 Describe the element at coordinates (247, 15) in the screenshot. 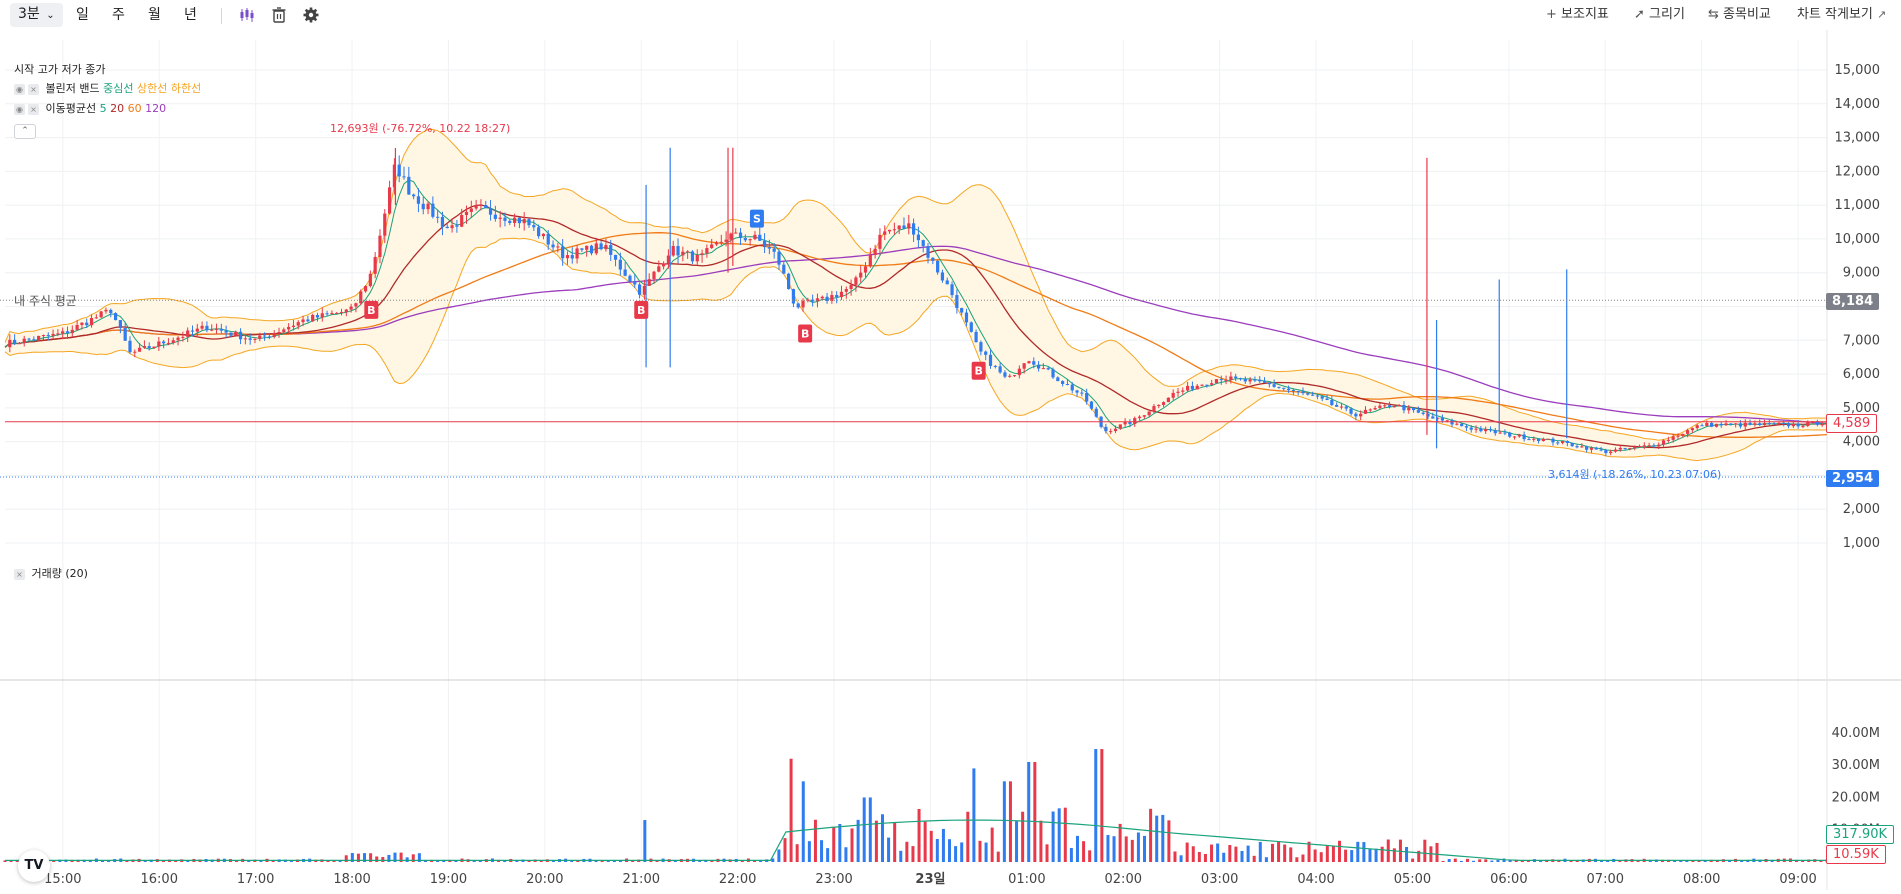

I see `candle-style-icon` at that location.